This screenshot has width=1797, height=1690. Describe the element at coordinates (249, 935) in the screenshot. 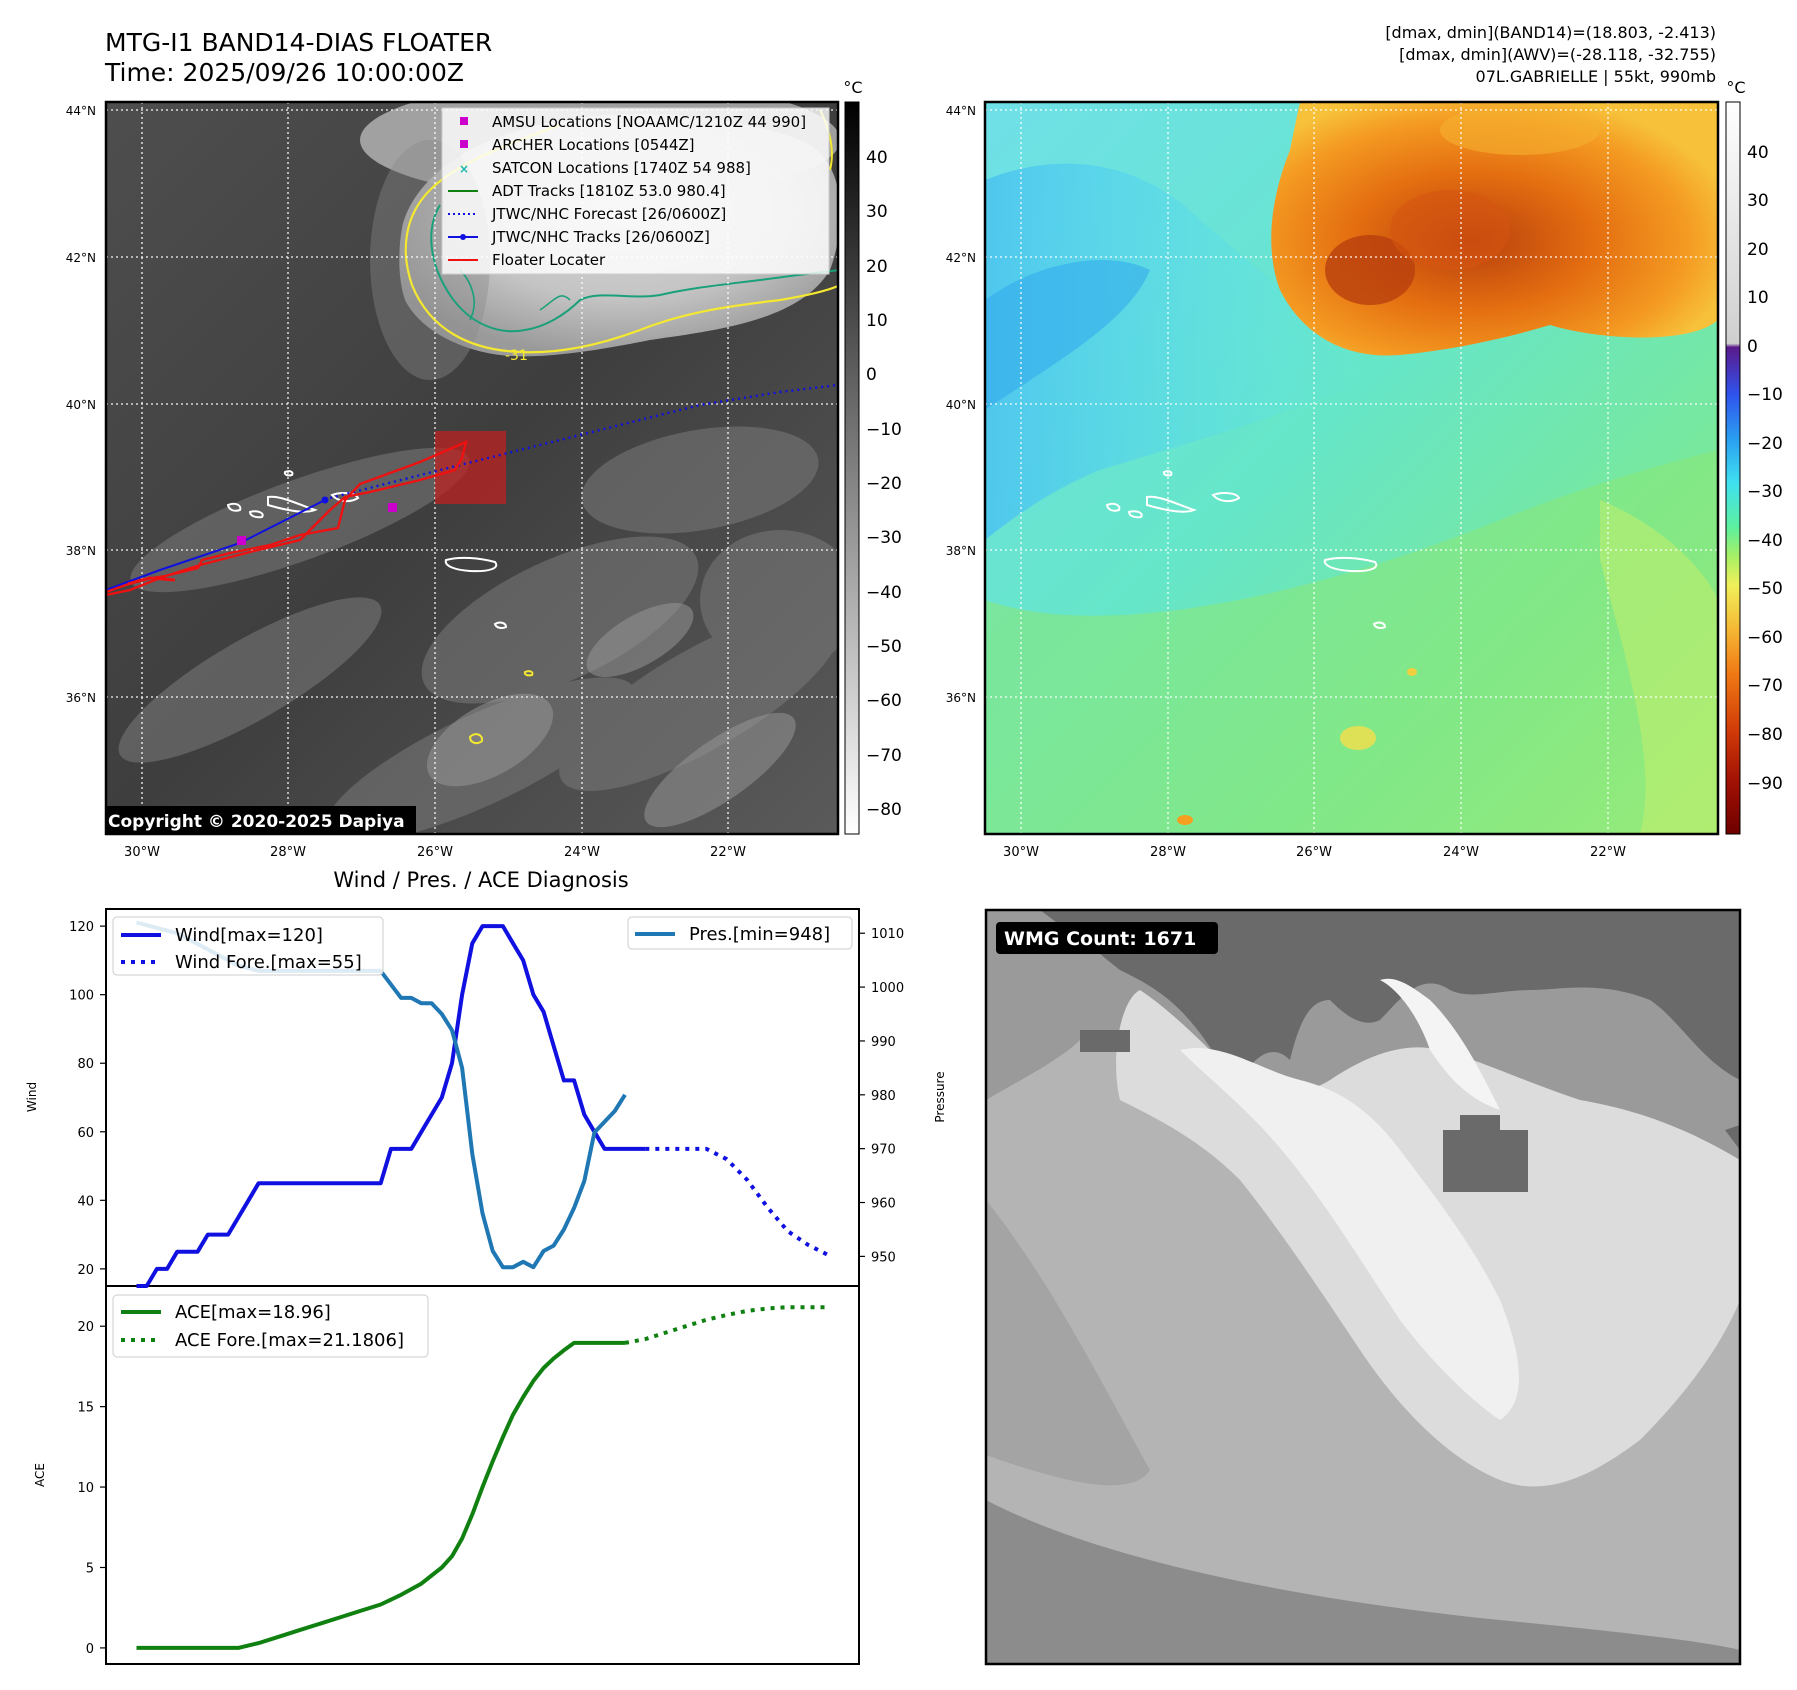

I see `legend-wind: Wind[max=120]` at that location.